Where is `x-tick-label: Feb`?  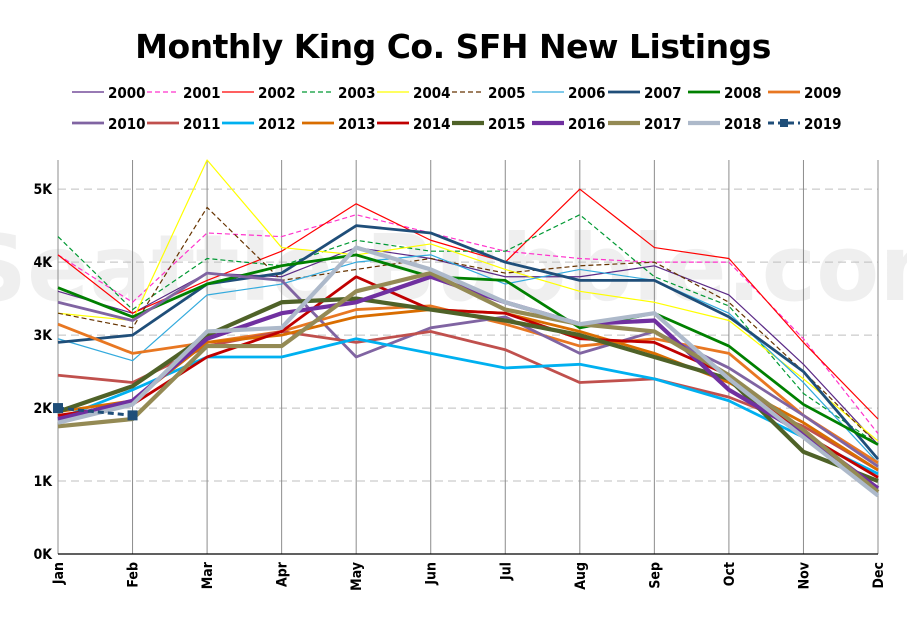
x-tick-label: Feb is located at coordinates (134, 575).